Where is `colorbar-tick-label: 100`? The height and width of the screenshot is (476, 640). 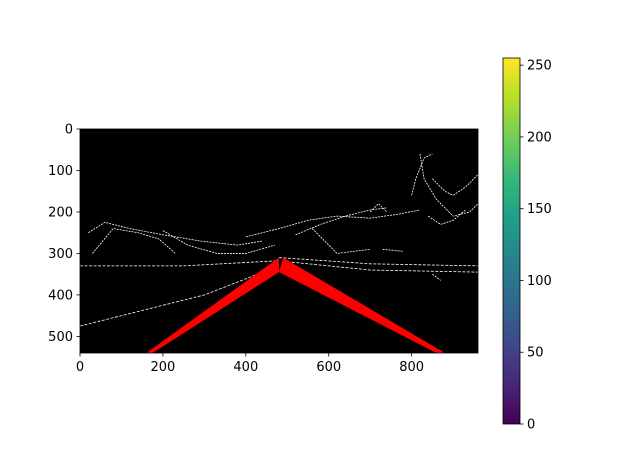 colorbar-tick-label: 100 is located at coordinates (539, 281).